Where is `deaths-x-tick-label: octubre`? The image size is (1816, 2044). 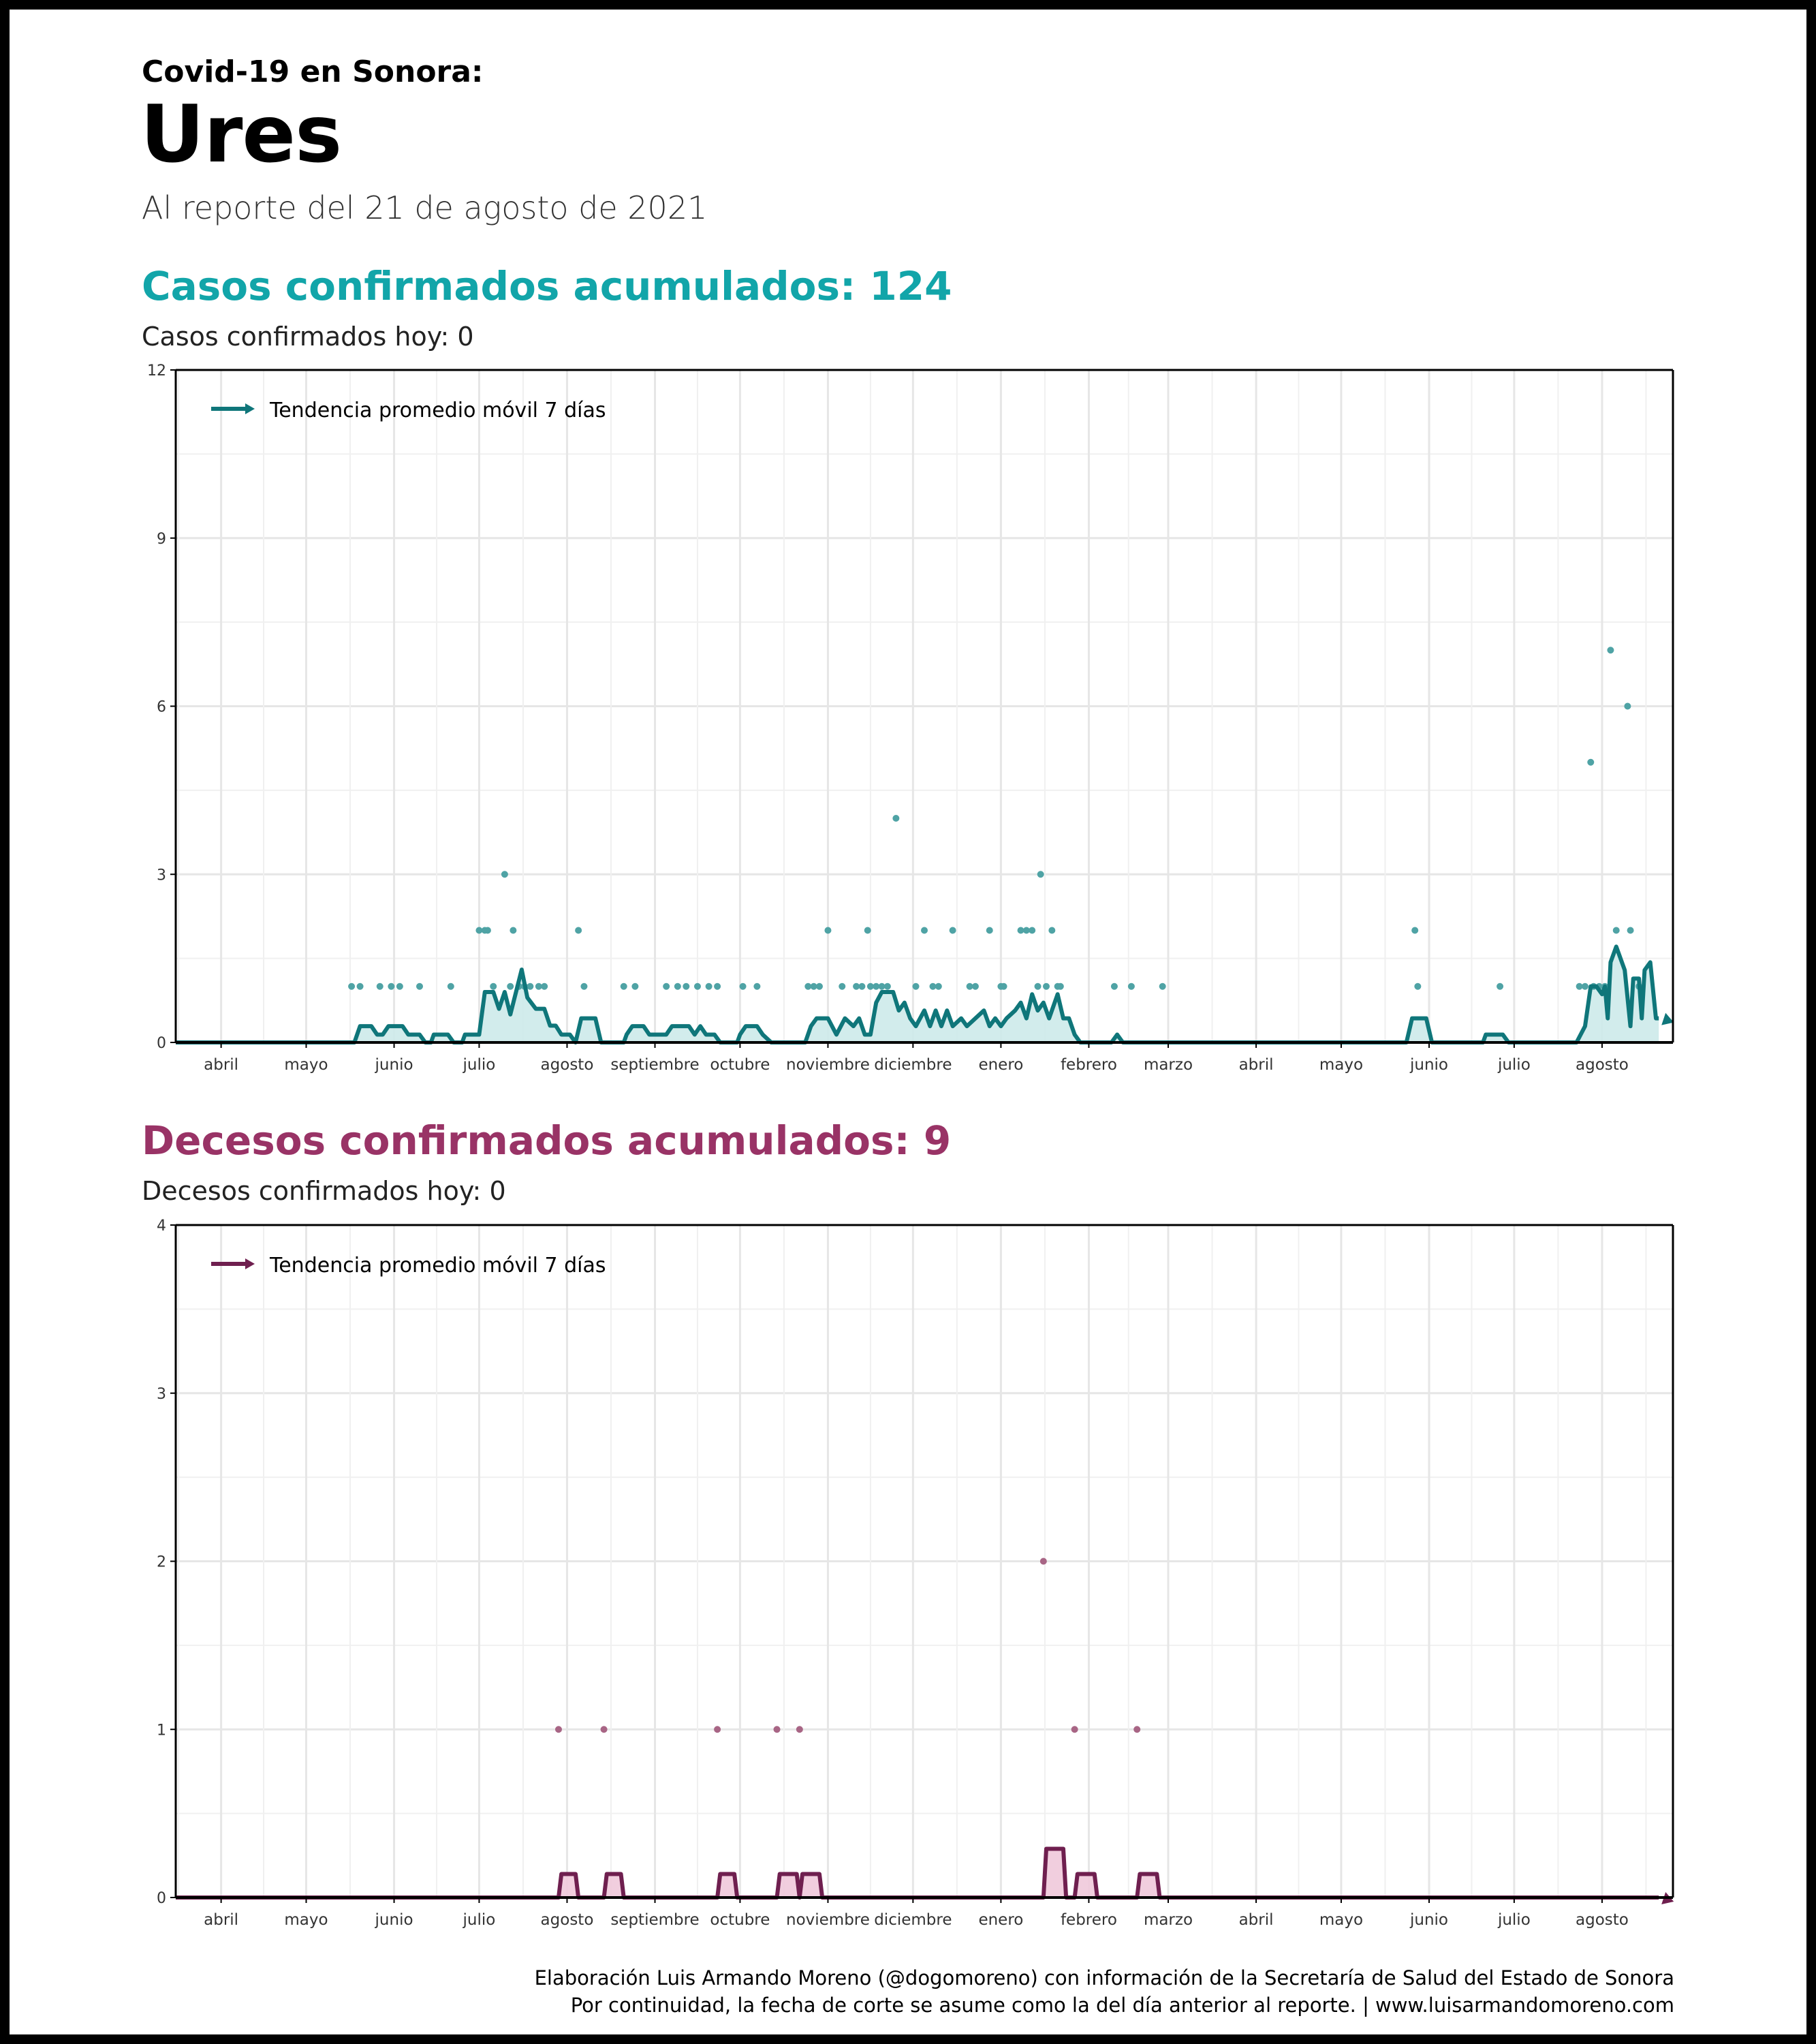 deaths-x-tick-label: octubre is located at coordinates (740, 1920).